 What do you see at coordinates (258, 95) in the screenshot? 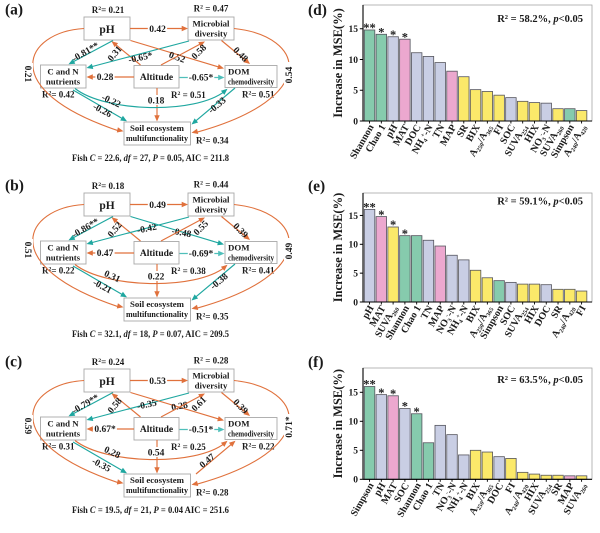
I see `svg-text: R2= 0.51` at bounding box center [258, 95].